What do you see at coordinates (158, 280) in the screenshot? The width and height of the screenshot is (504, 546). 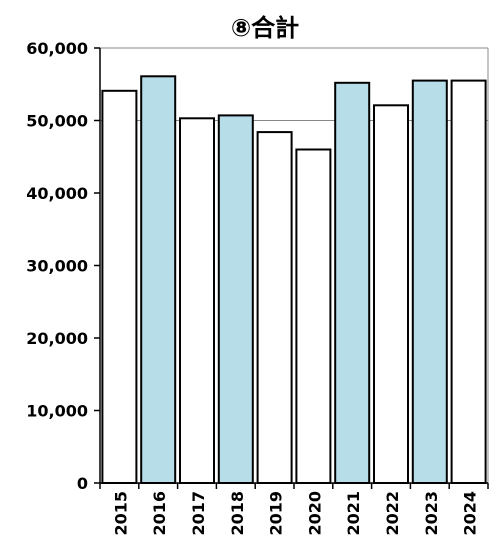 I see `bar-2016` at bounding box center [158, 280].